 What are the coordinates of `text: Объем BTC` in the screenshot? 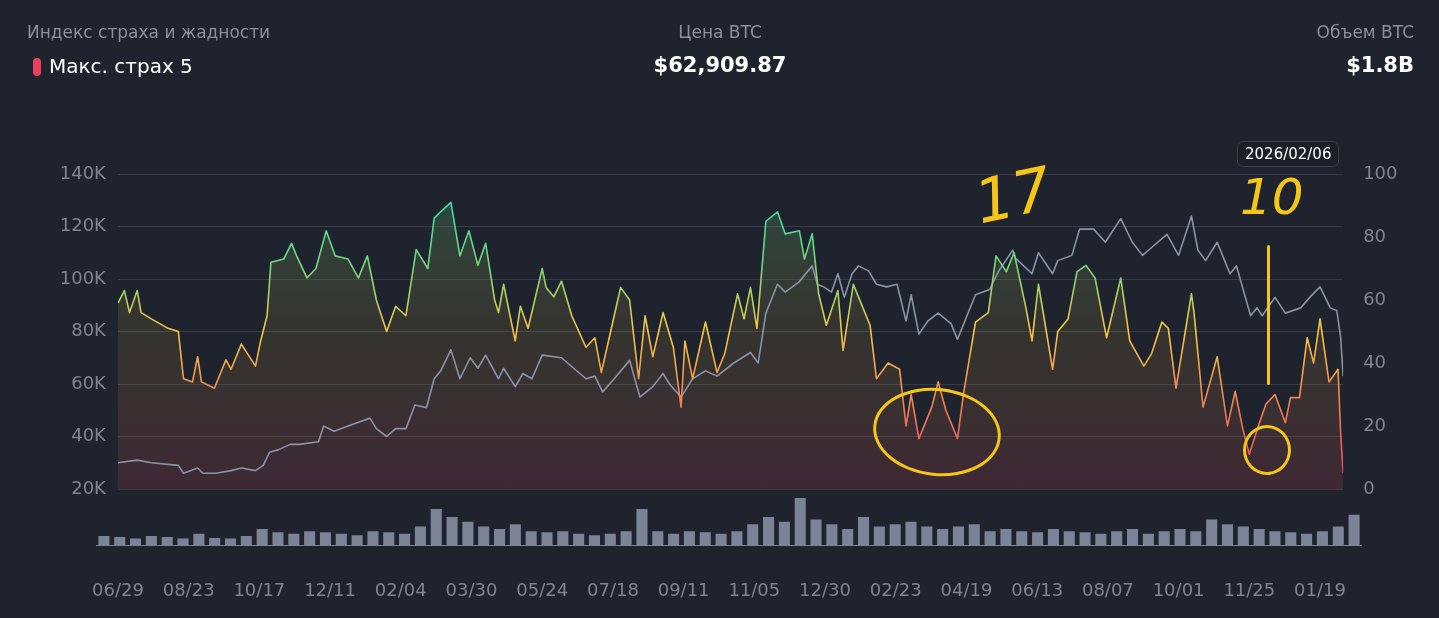 It's located at (1365, 32).